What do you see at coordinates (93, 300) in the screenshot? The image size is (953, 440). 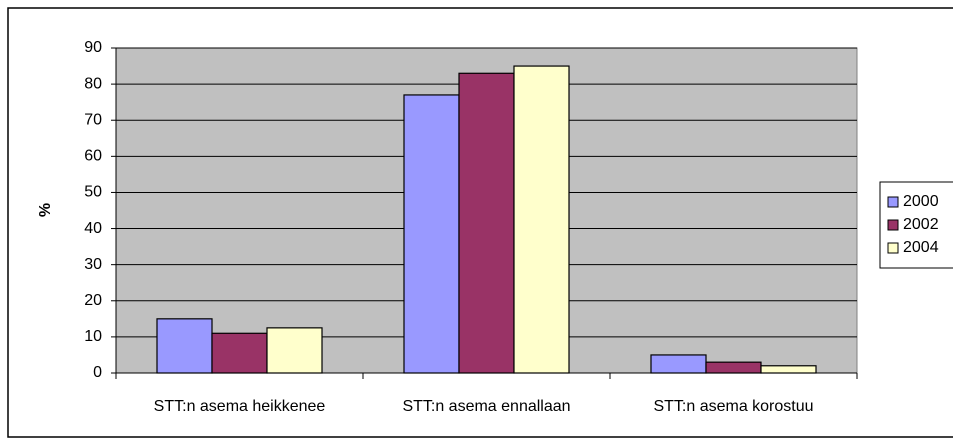 I see `y-tick-label: 20` at bounding box center [93, 300].